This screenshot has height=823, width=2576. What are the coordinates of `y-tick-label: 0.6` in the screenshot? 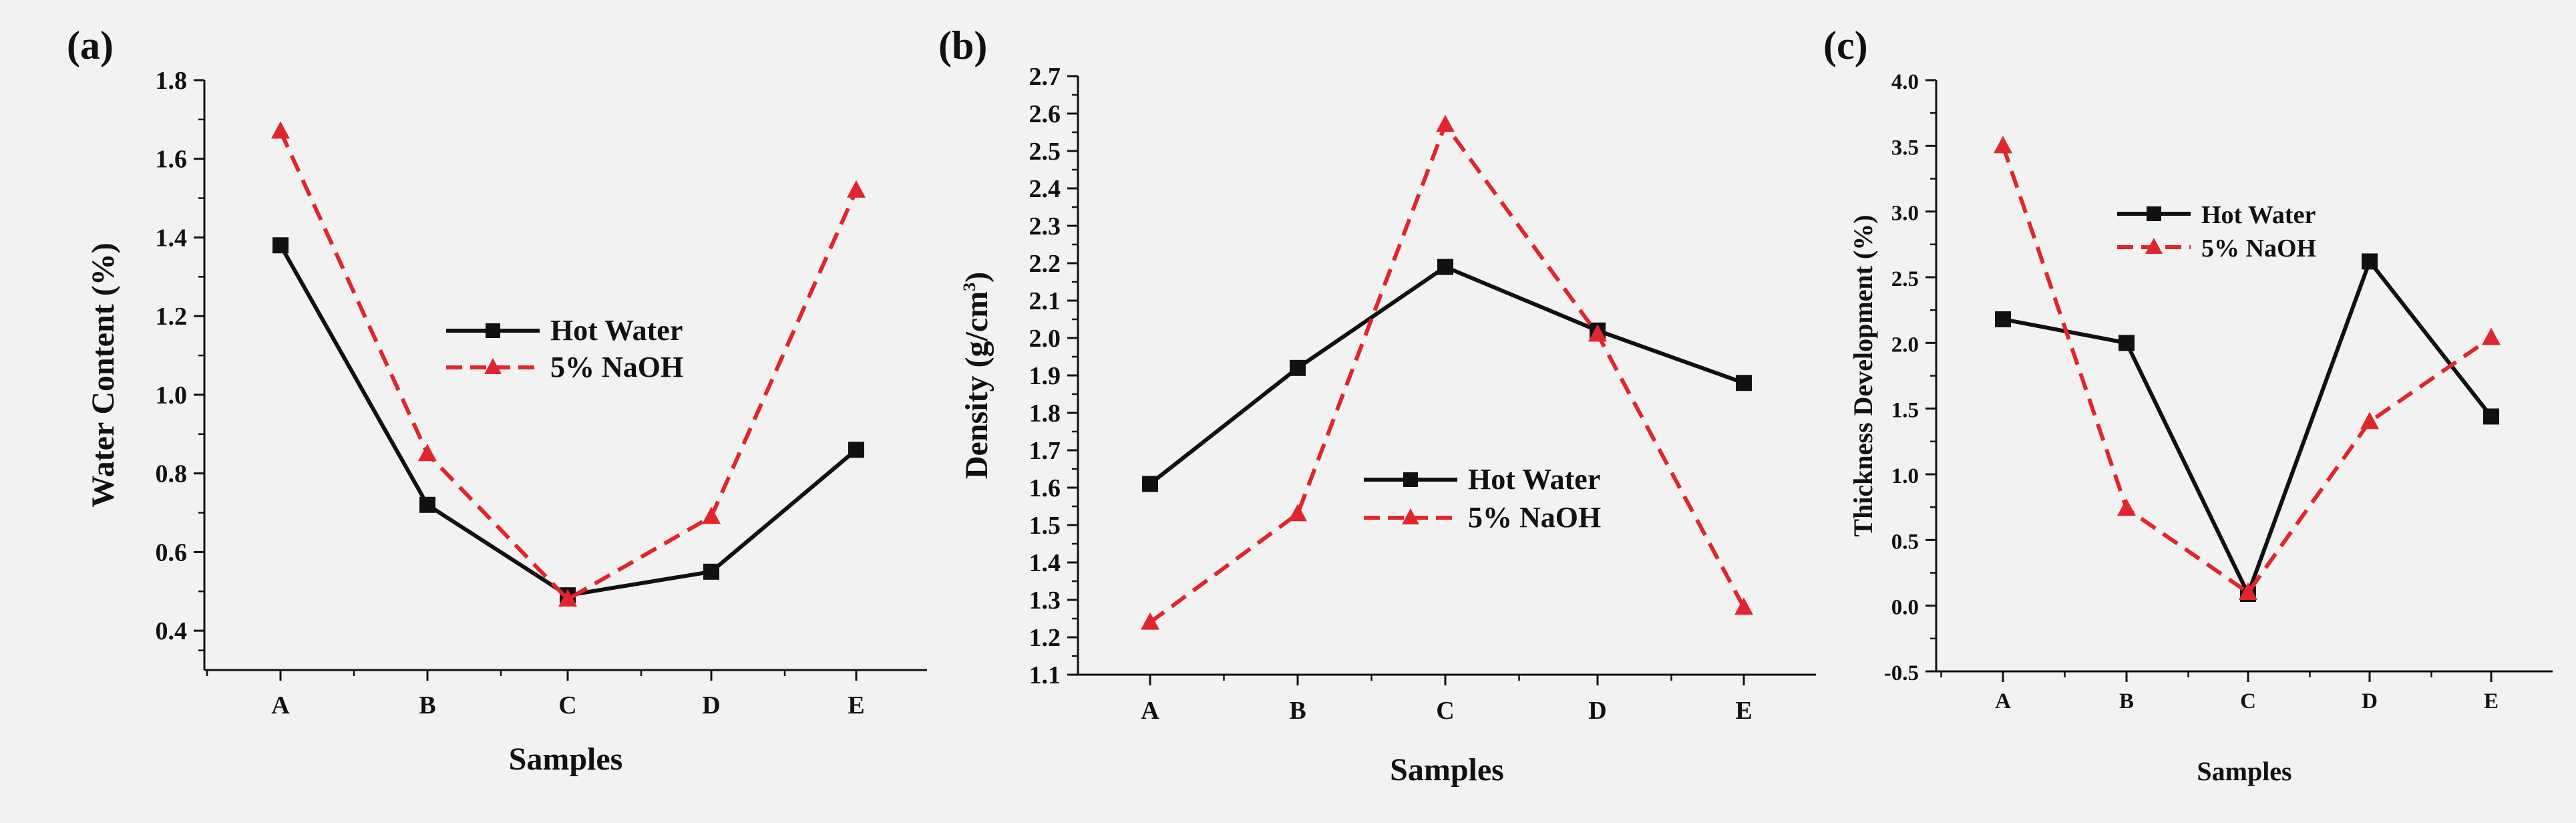 It's located at (172, 552).